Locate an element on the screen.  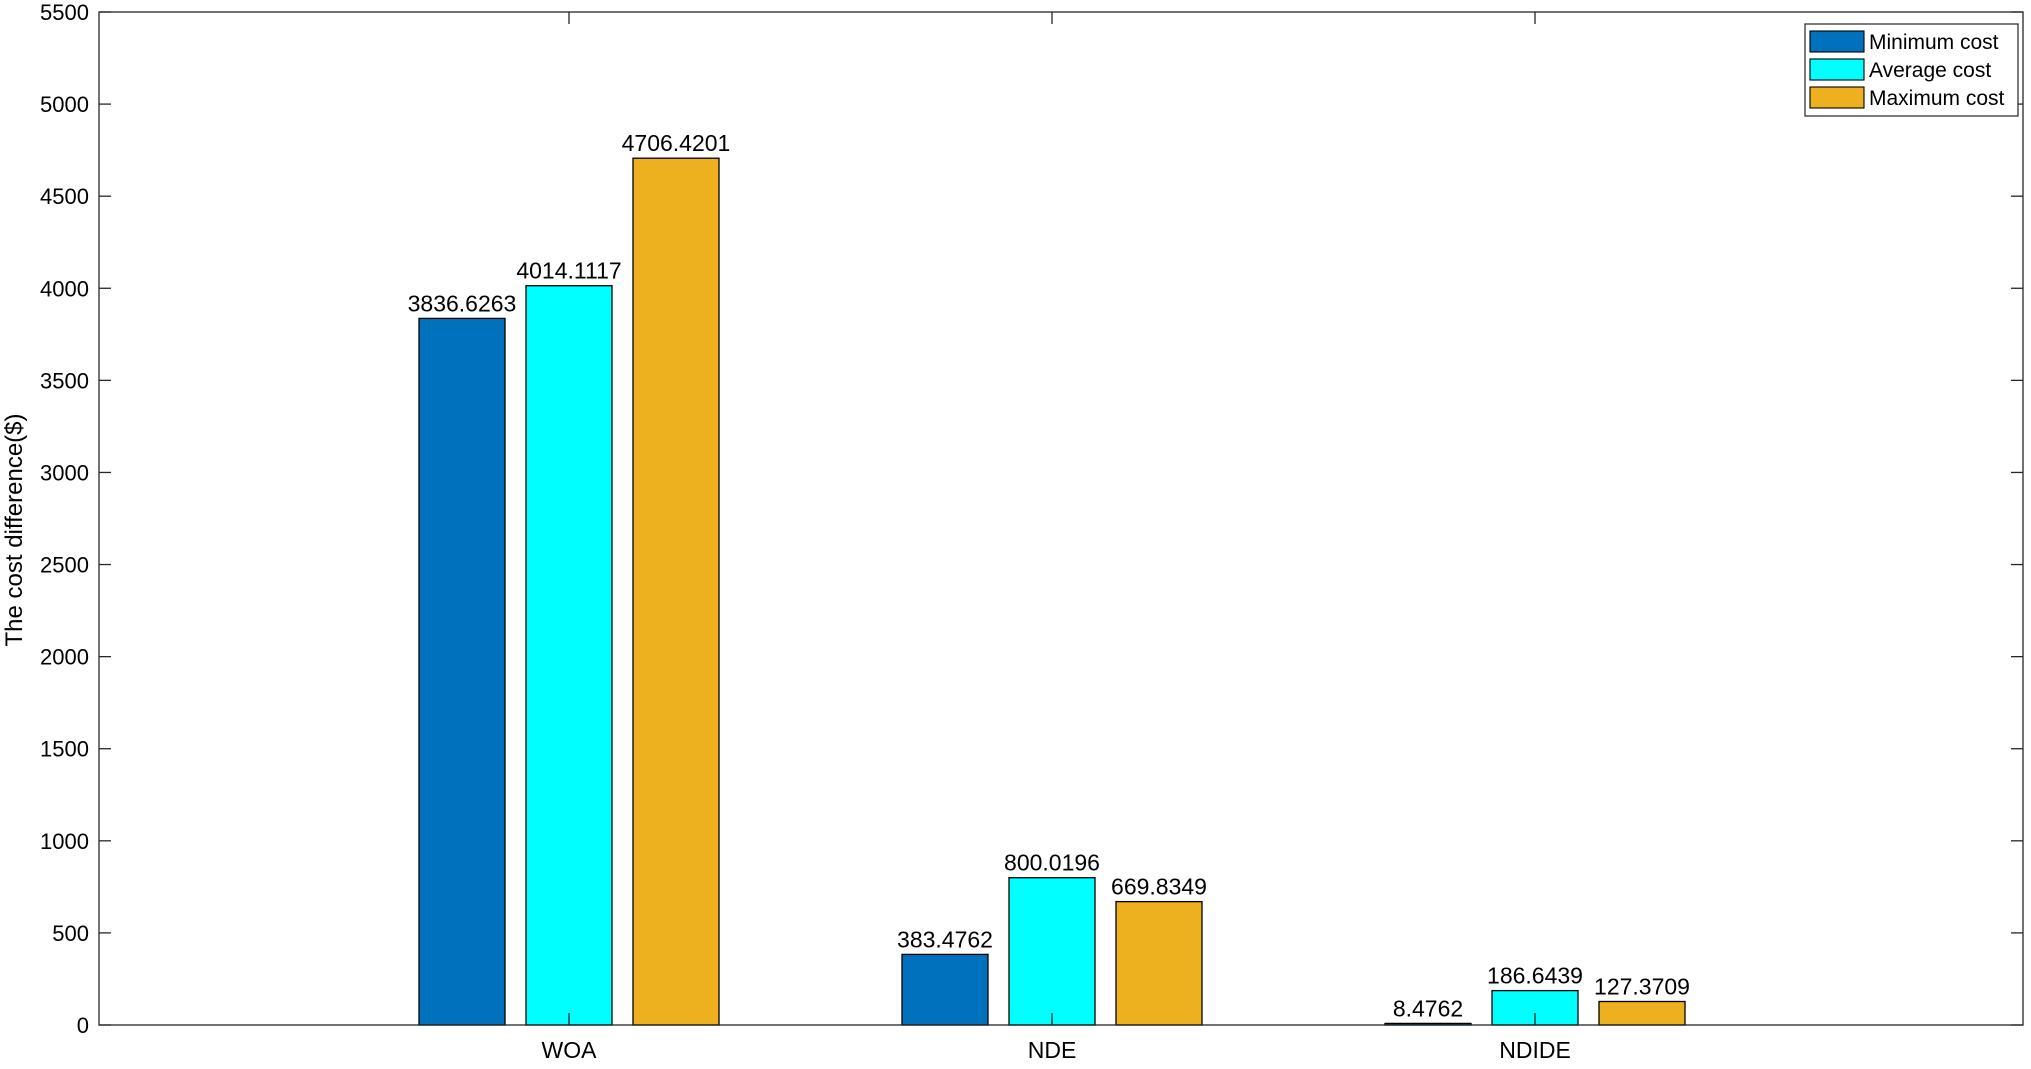
y-tick-label: 3000 is located at coordinates (64, 472).